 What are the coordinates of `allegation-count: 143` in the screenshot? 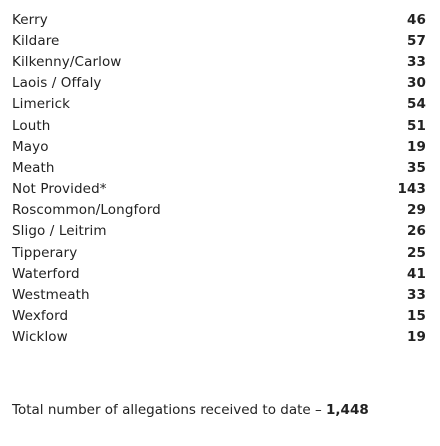 It's located at (411, 189).